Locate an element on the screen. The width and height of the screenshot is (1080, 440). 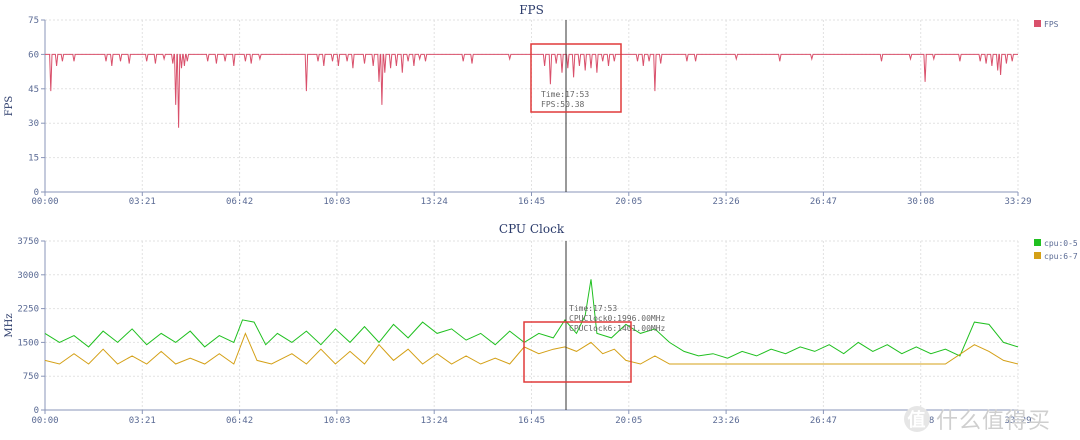
y-tick-label: 60 is located at coordinates (33, 55).